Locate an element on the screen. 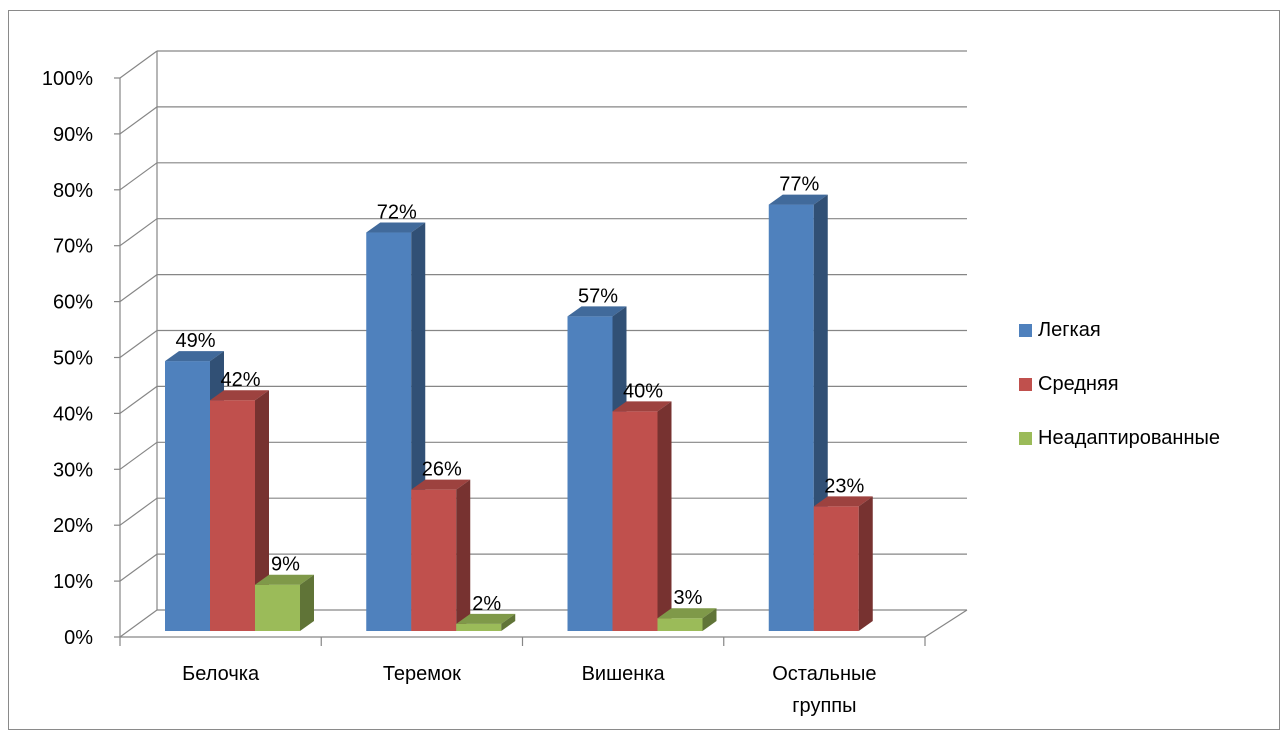 This screenshot has height=735, width=1286. y-tick-label: 60% is located at coordinates (73, 303).